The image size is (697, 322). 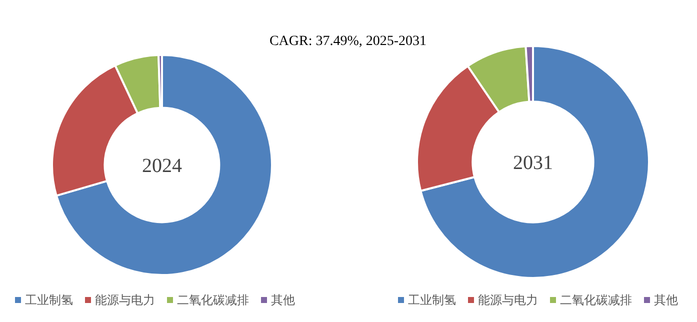 I want to click on text: 2031, so click(x=533, y=163).